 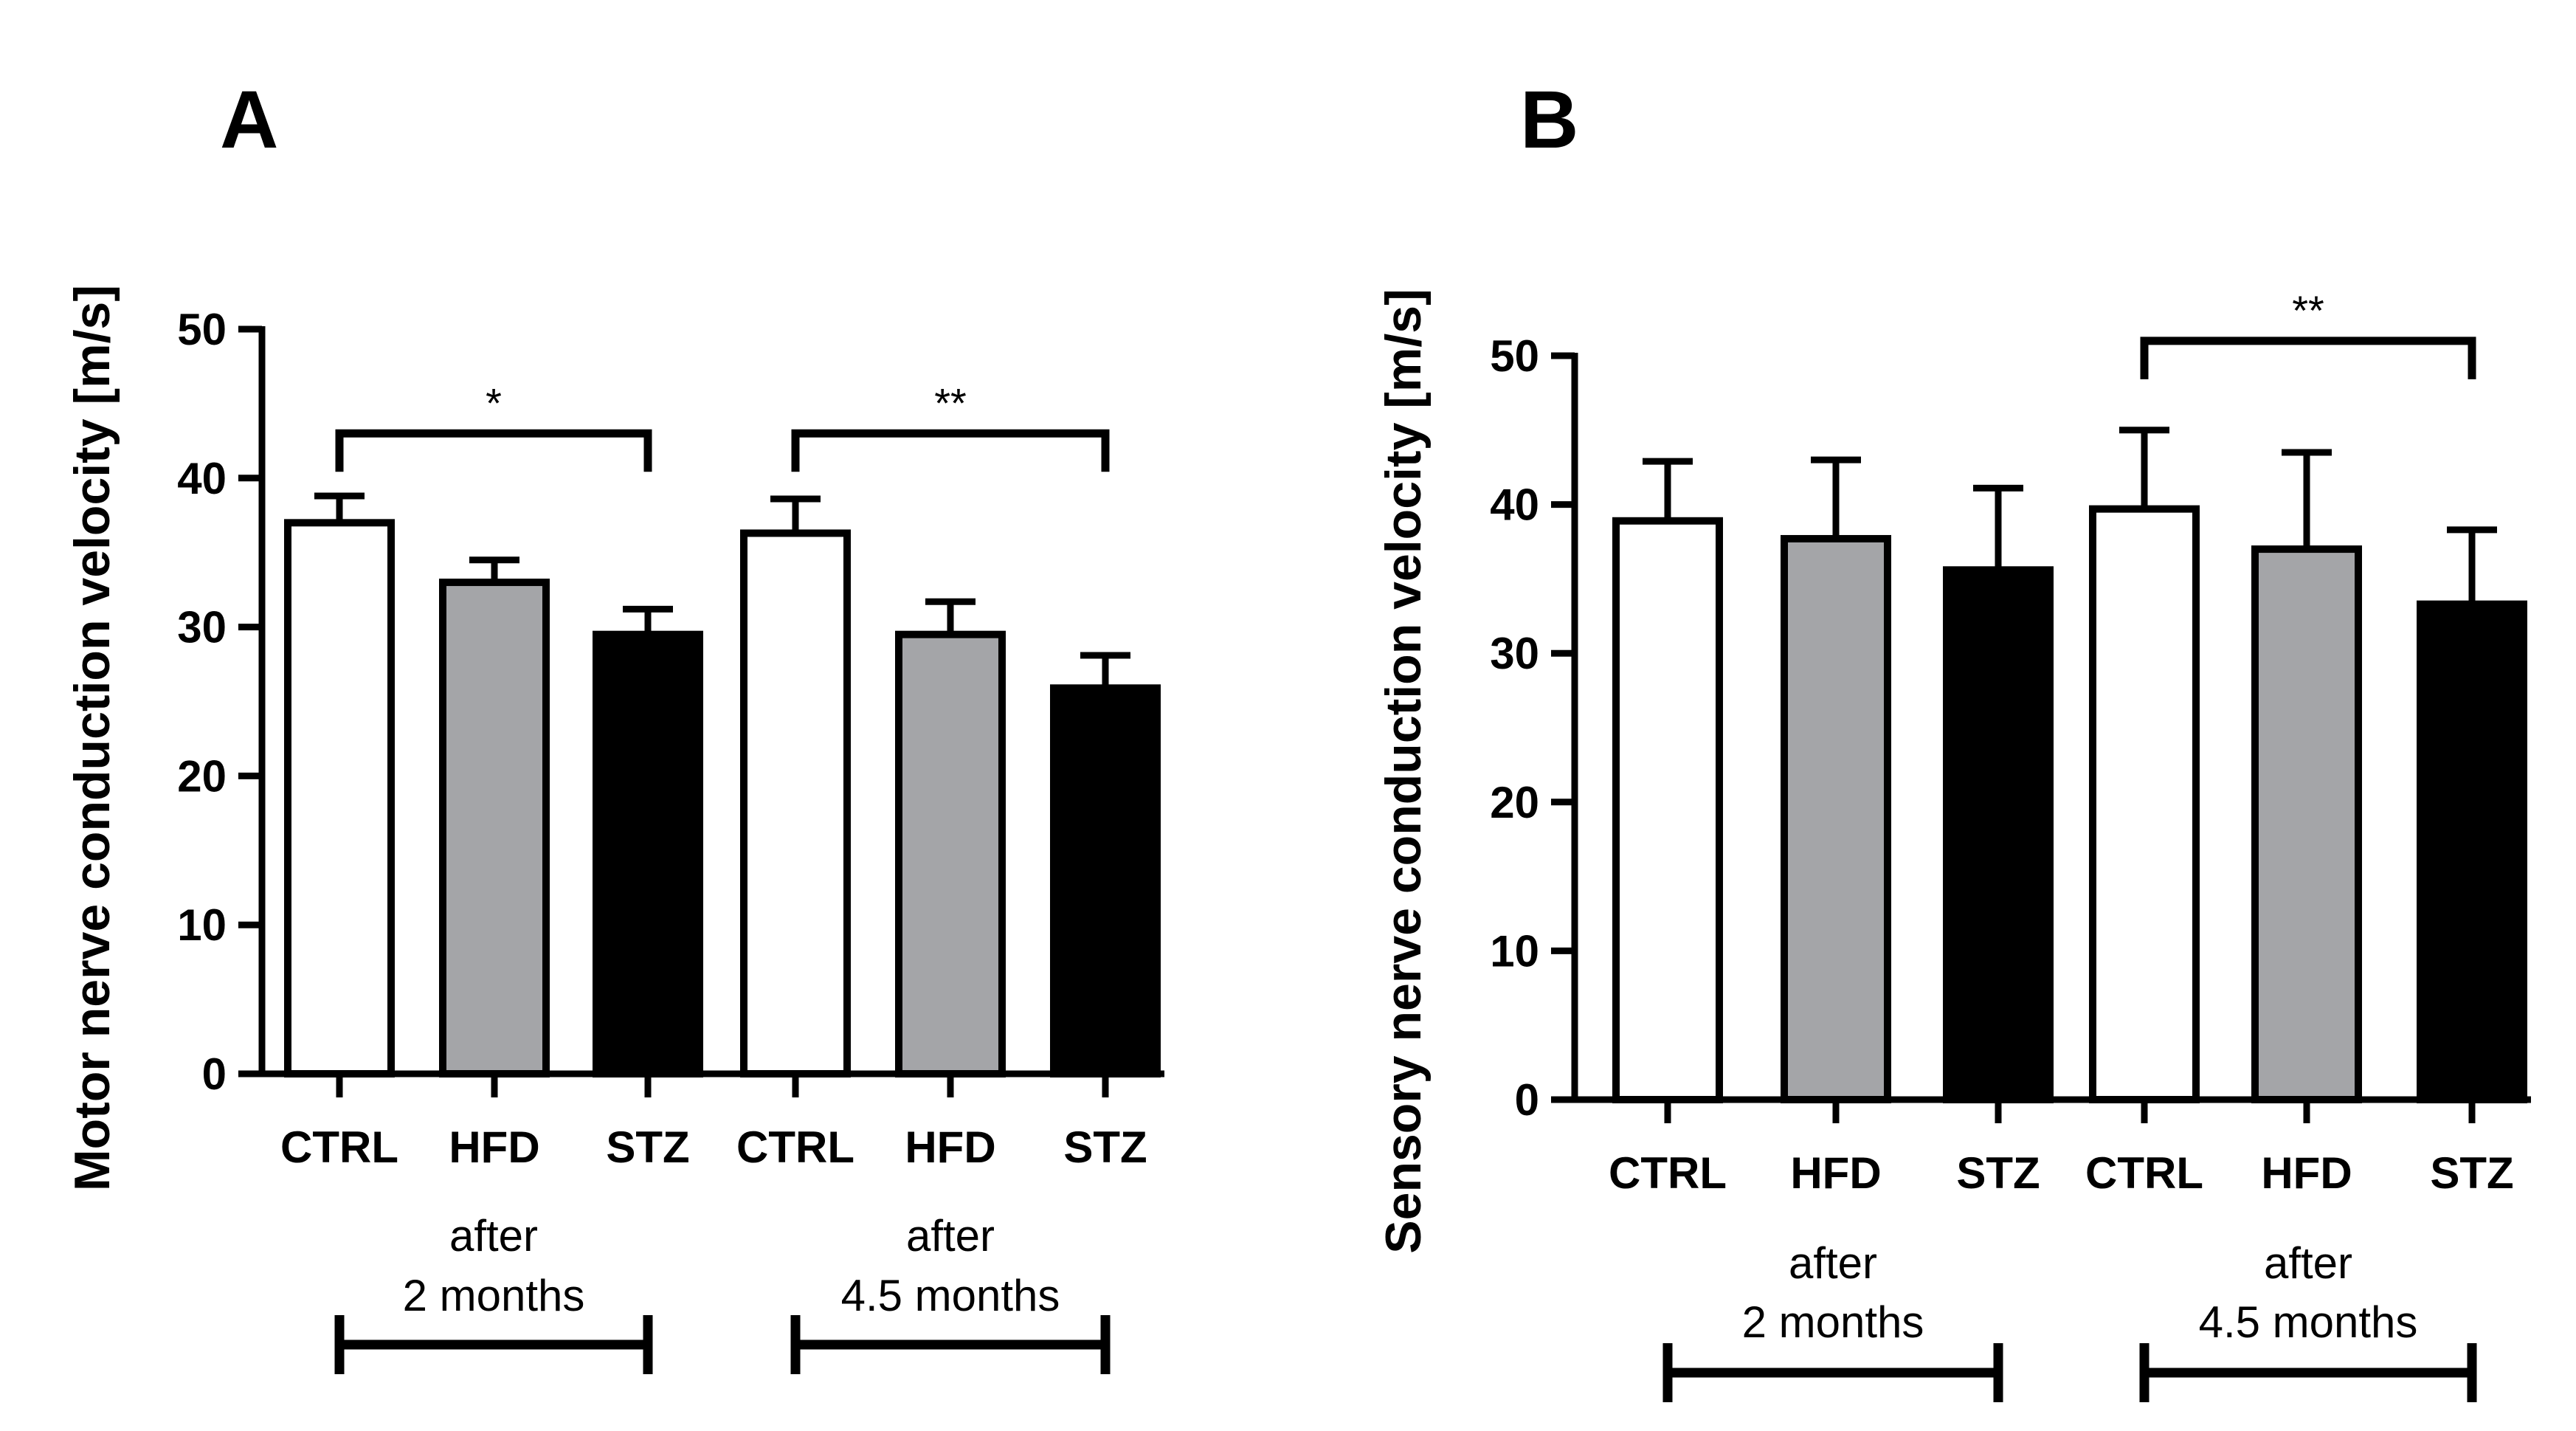 I want to click on panel-b-y-tick-label: 30, so click(x=1514, y=653).